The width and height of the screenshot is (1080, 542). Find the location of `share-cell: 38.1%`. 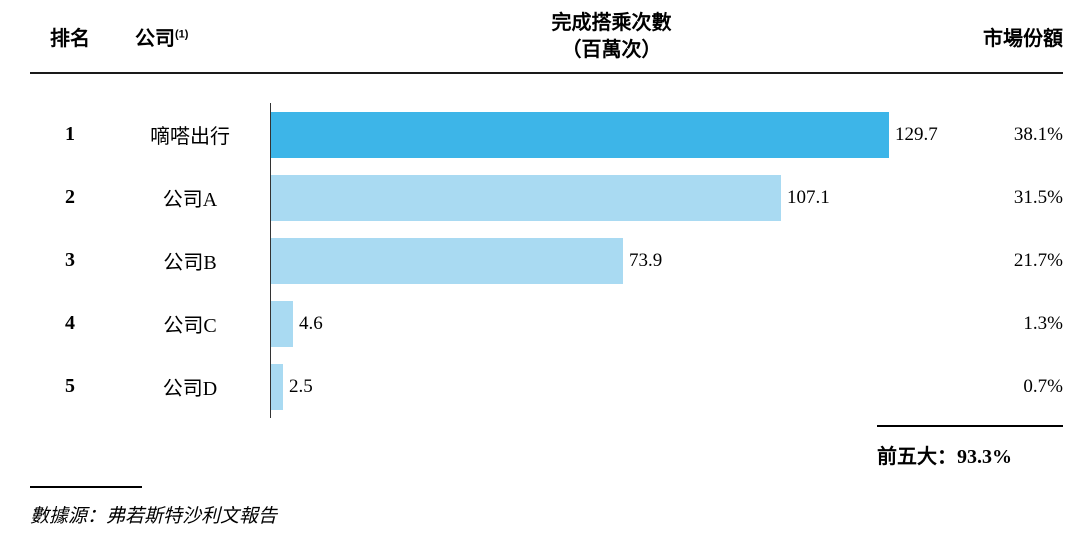

share-cell: 38.1% is located at coordinates (1038, 134).